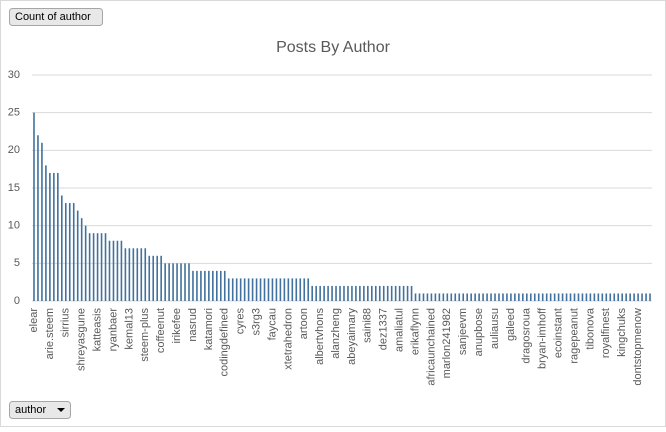 The height and width of the screenshot is (432, 666). What do you see at coordinates (622, 332) in the screenshot?
I see `x-tick-label: kingchuks` at bounding box center [622, 332].